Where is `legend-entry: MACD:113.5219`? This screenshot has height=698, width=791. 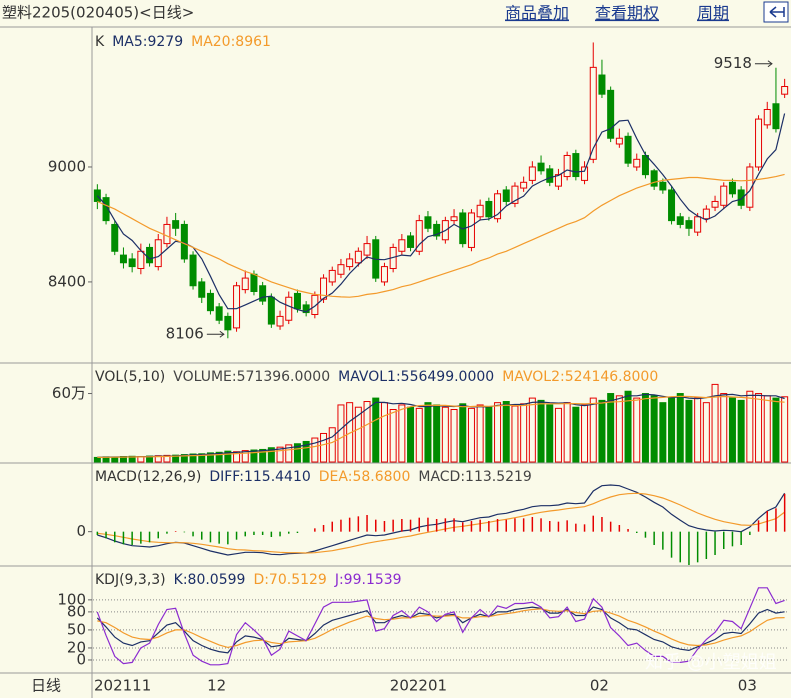 legend-entry: MACD:113.5219 is located at coordinates (474, 477).